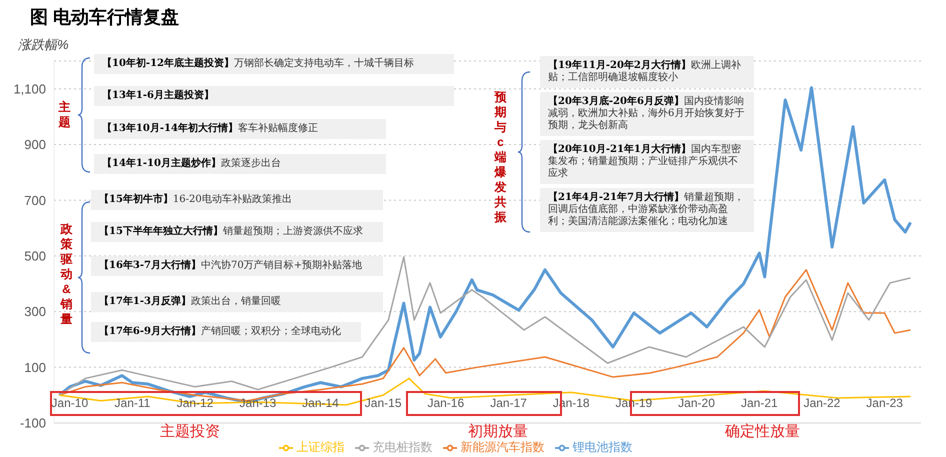 This screenshot has height=457, width=946. What do you see at coordinates (383, 403) in the screenshot?
I see `x-tick-label: Jan-15` at bounding box center [383, 403].